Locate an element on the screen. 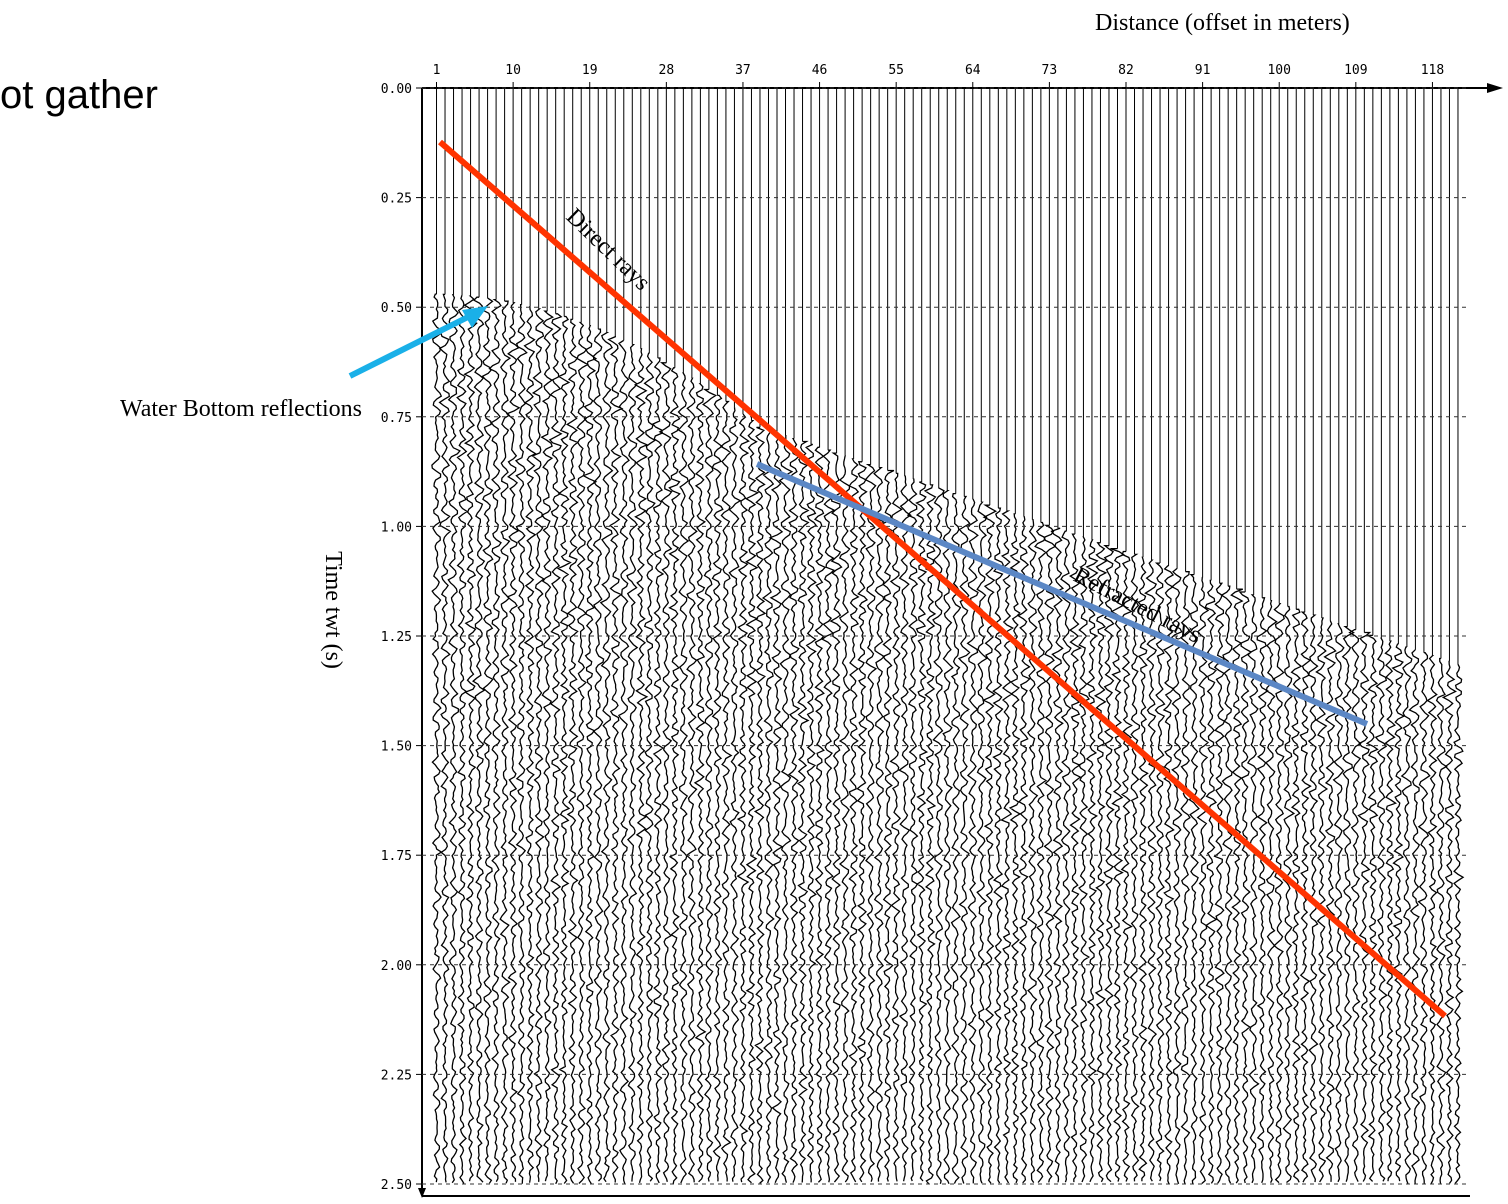 Image resolution: width=1508 pixels, height=1204 pixels. y-tick-label: 2.25 is located at coordinates (396, 1075).